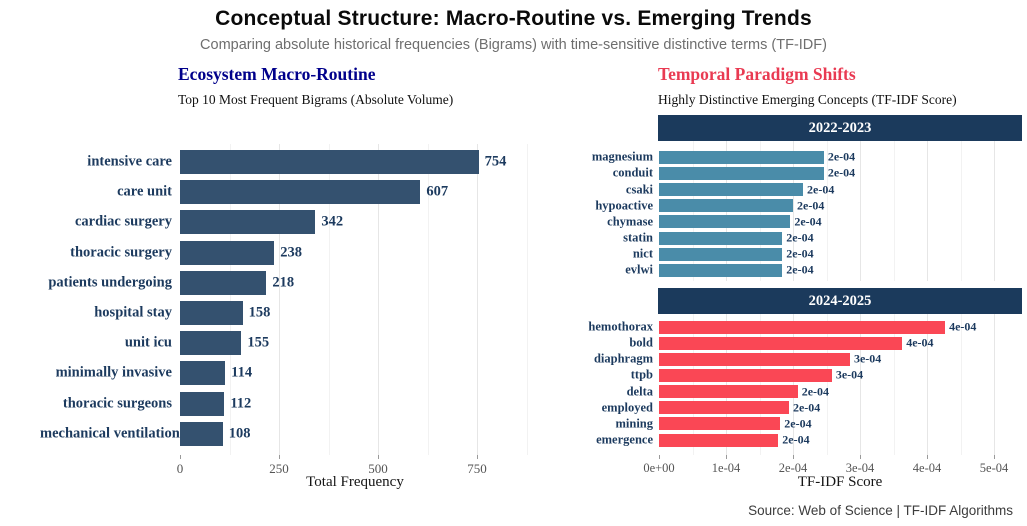  What do you see at coordinates (117, 403) in the screenshot?
I see `bar-category-label: thoracic surgeons` at bounding box center [117, 403].